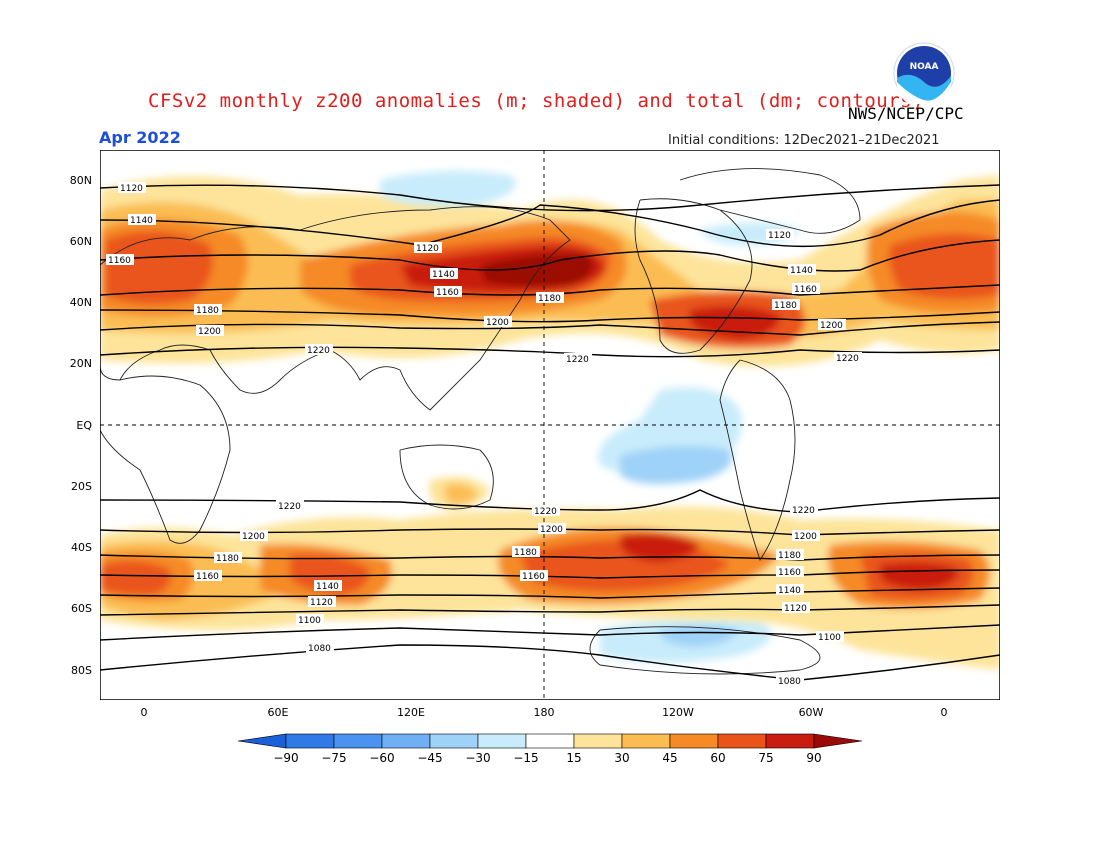 This screenshot has height=850, width=1100. I want to click on longitude-axis: 0 60E 120E 180 120W 60W 0, so click(544, 712).